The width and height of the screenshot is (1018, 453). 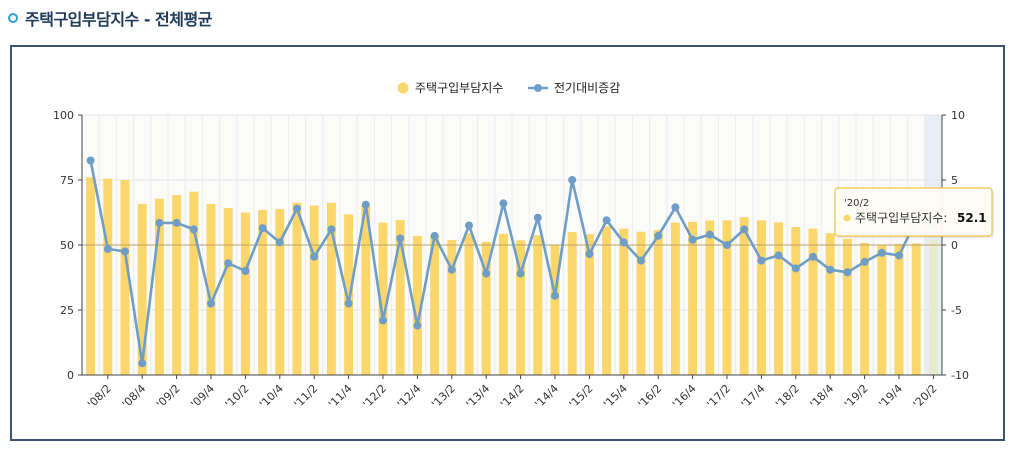 I want to click on line-point: '10/2 -2, so click(x=245, y=271).